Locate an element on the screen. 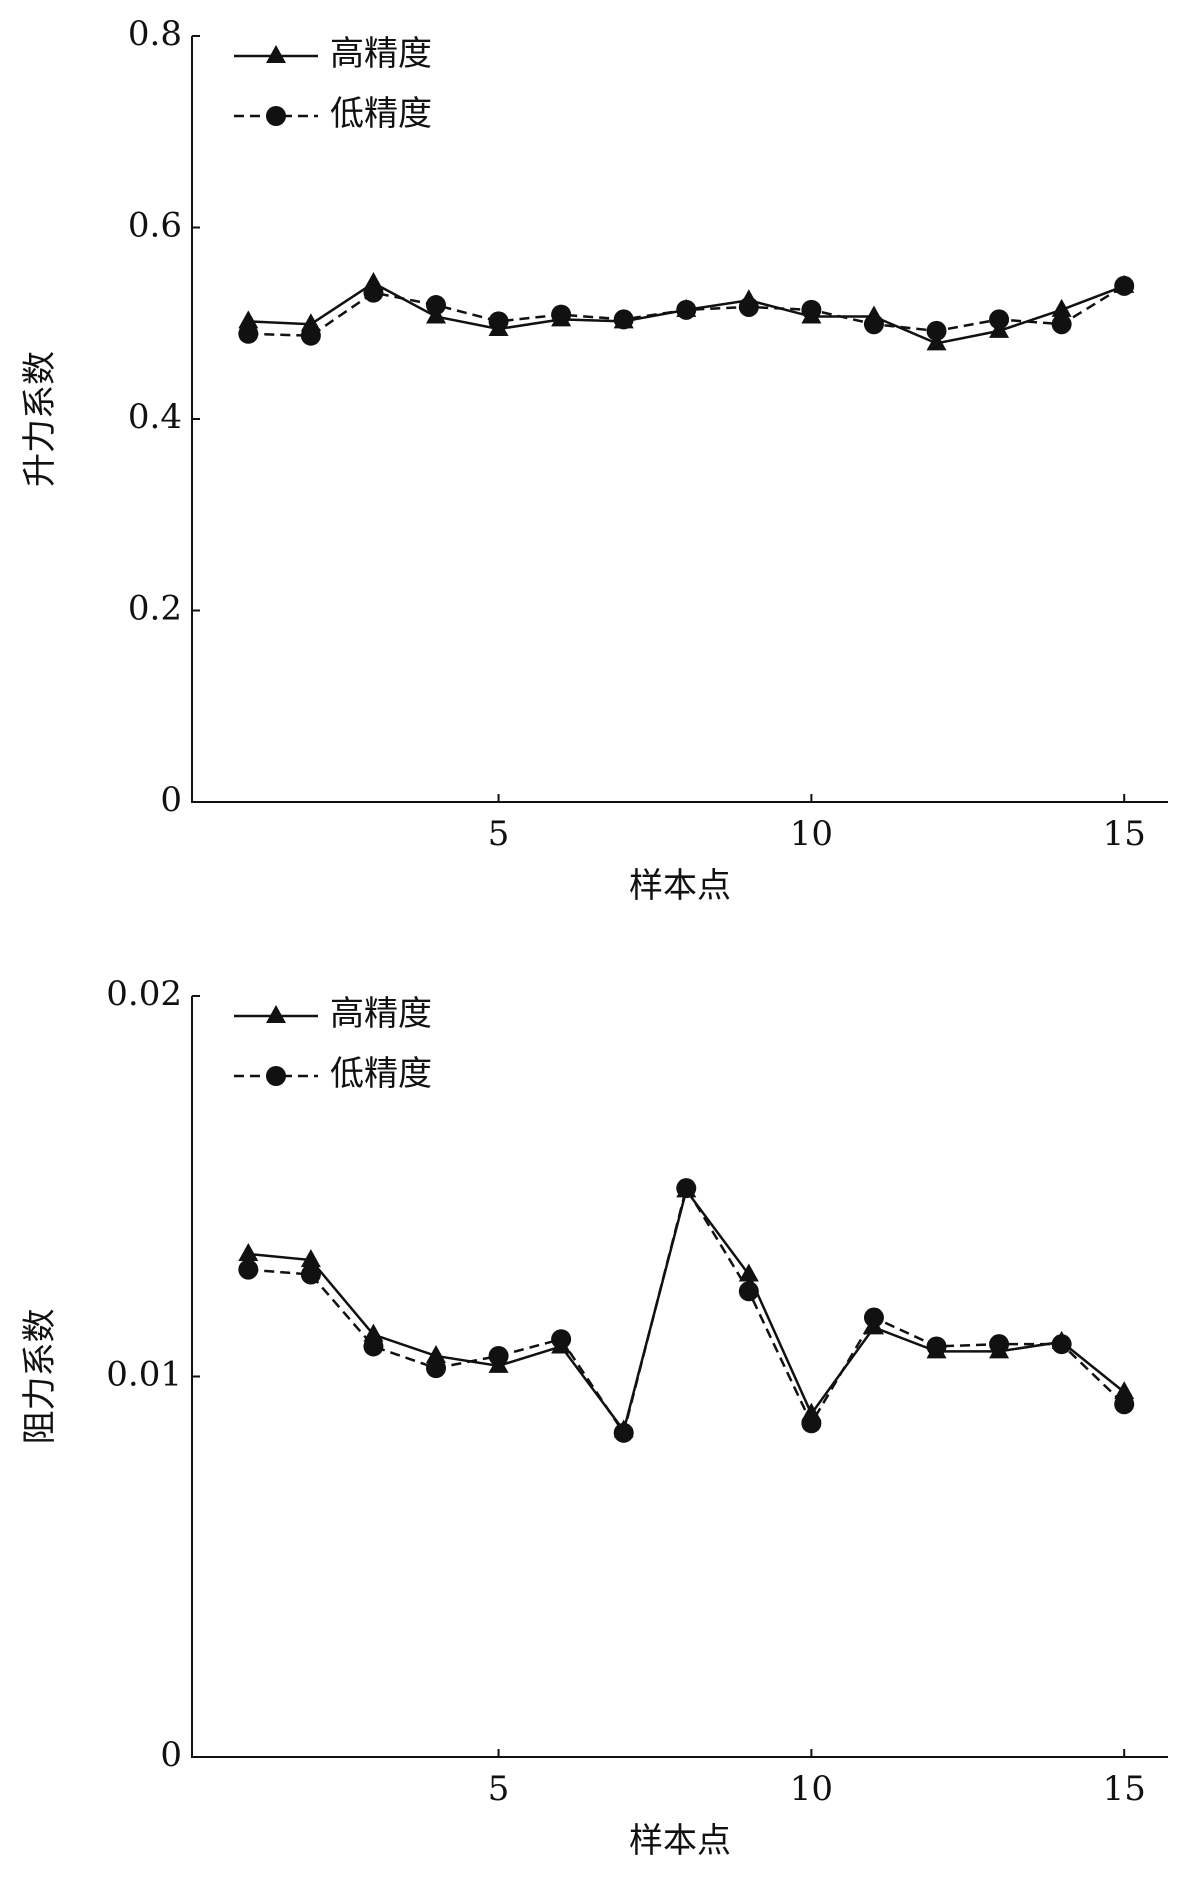 This screenshot has width=1200, height=1900. y-axis-label: 升力系数 is located at coordinates (40, 419).